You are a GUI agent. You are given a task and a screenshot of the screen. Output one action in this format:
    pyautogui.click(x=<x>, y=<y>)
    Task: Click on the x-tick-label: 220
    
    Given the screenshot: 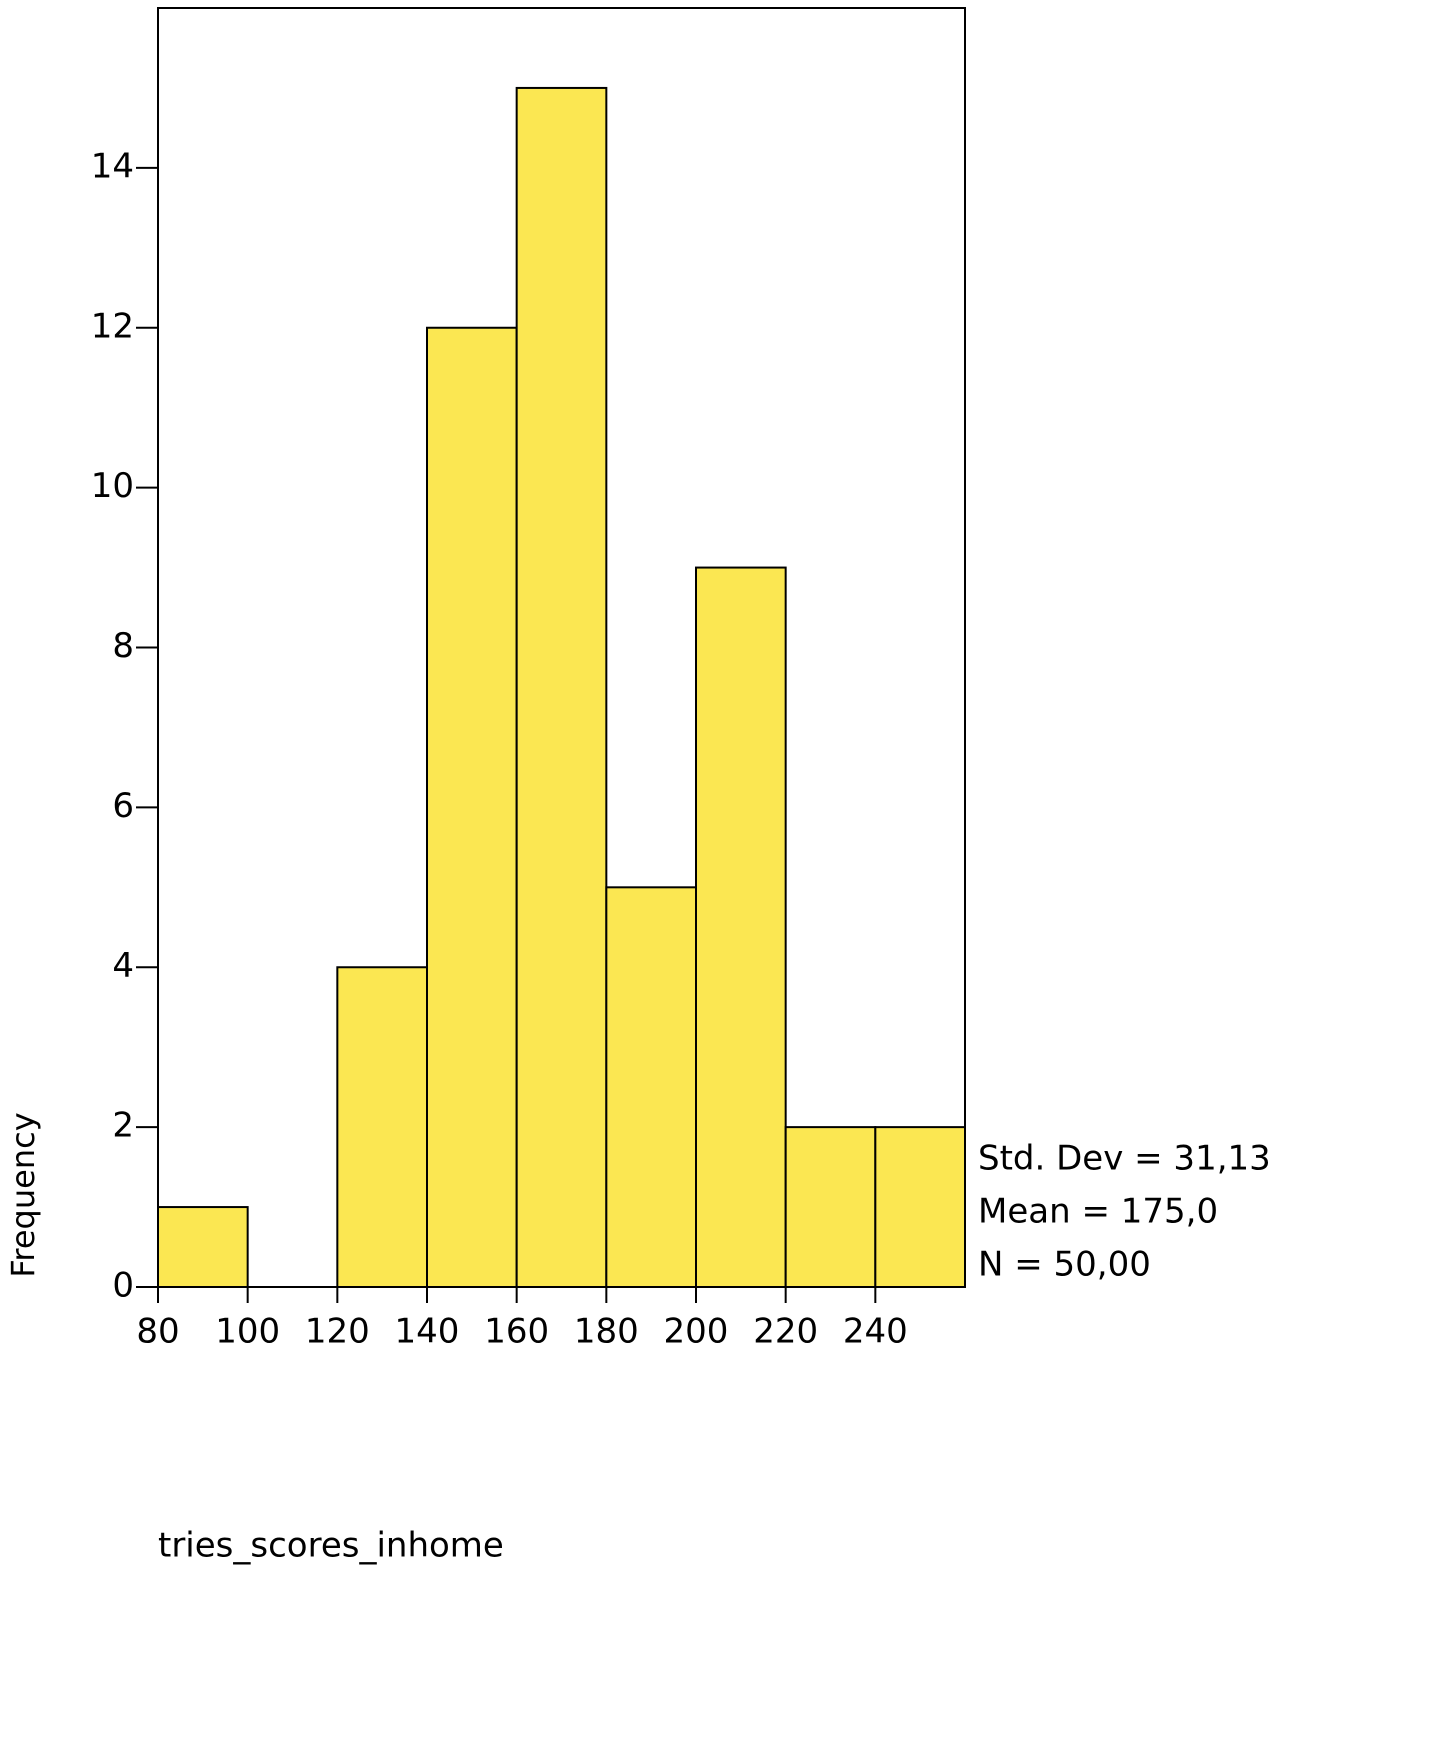 What is the action you would take?
    pyautogui.click(x=785, y=1332)
    